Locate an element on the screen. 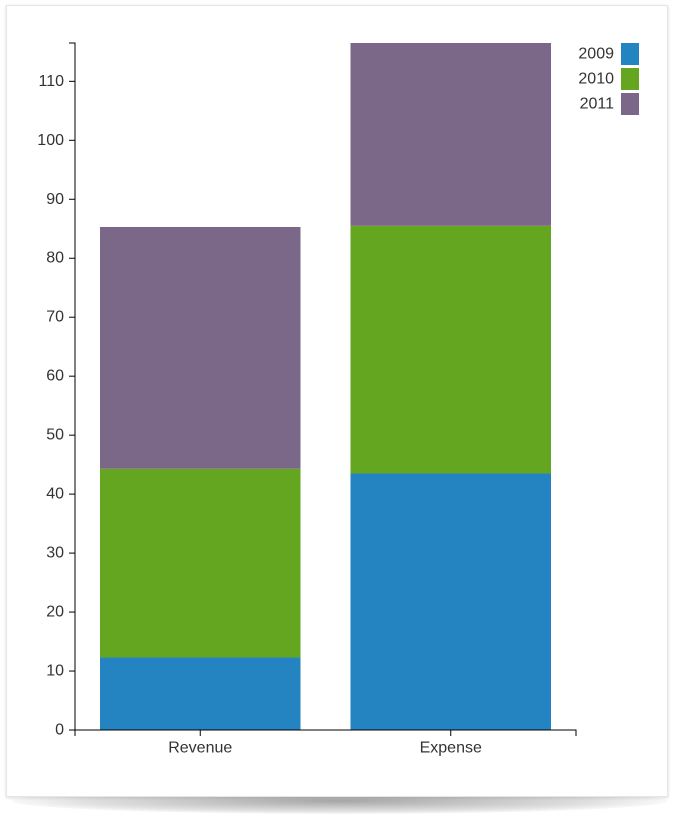 The width and height of the screenshot is (679, 823). x-tick-label-revenue: Revenue is located at coordinates (200, 748).